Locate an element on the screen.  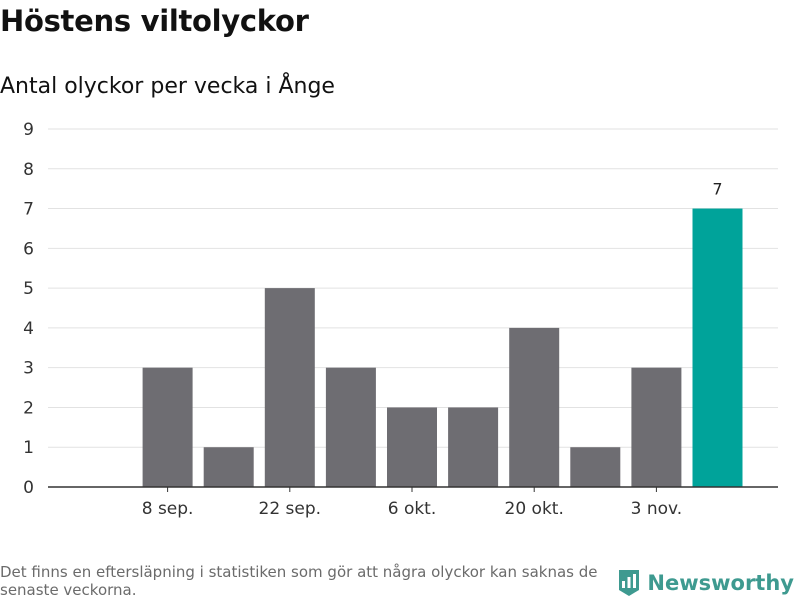
x-tick-label: 22 sep. is located at coordinates (290, 509).